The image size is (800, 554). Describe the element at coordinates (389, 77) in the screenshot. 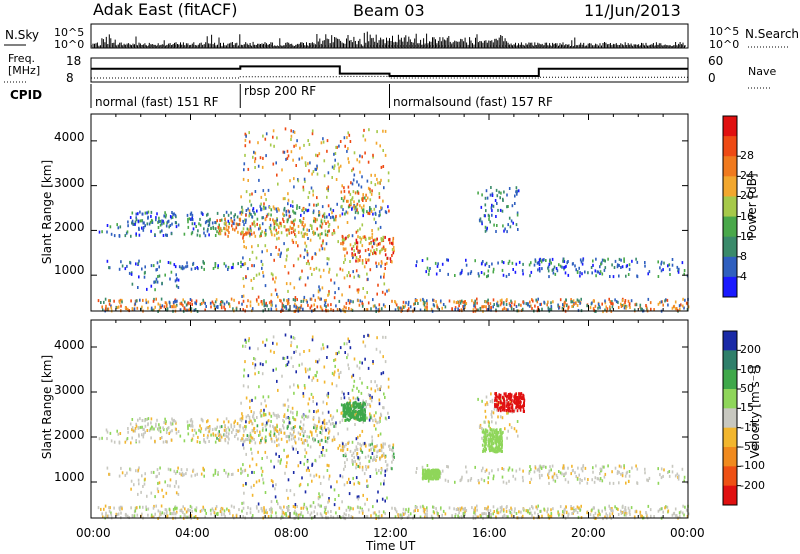

I see `nave-line` at that location.